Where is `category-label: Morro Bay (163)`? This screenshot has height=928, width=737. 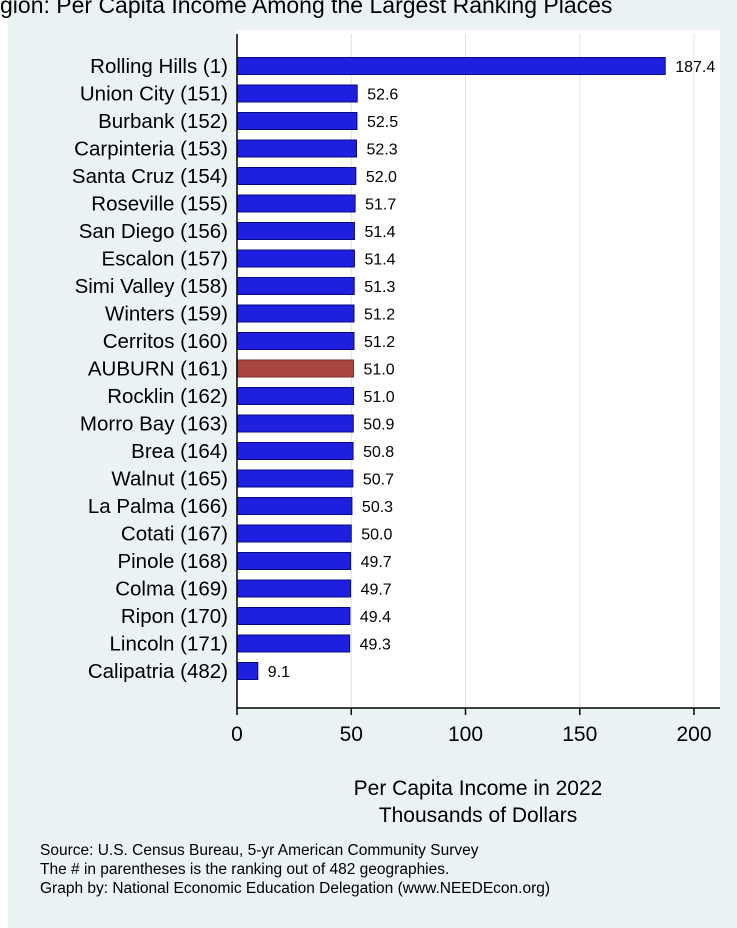 category-label: Morro Bay (163) is located at coordinates (154, 424).